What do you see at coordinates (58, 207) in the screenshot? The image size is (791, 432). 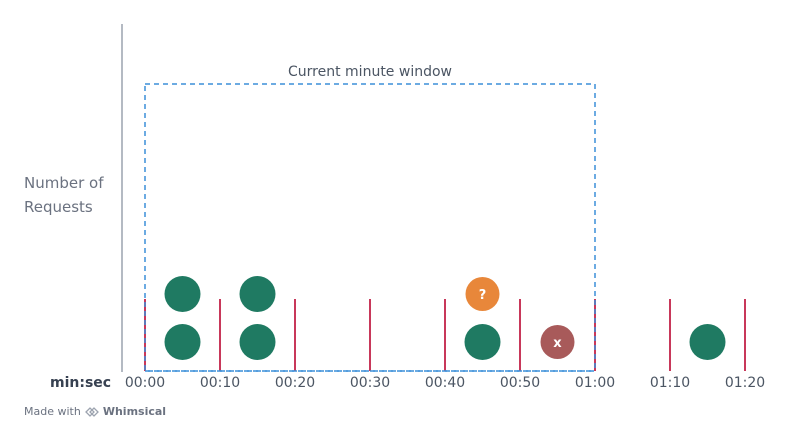 I see `y-axis-label-line2: Requests` at bounding box center [58, 207].